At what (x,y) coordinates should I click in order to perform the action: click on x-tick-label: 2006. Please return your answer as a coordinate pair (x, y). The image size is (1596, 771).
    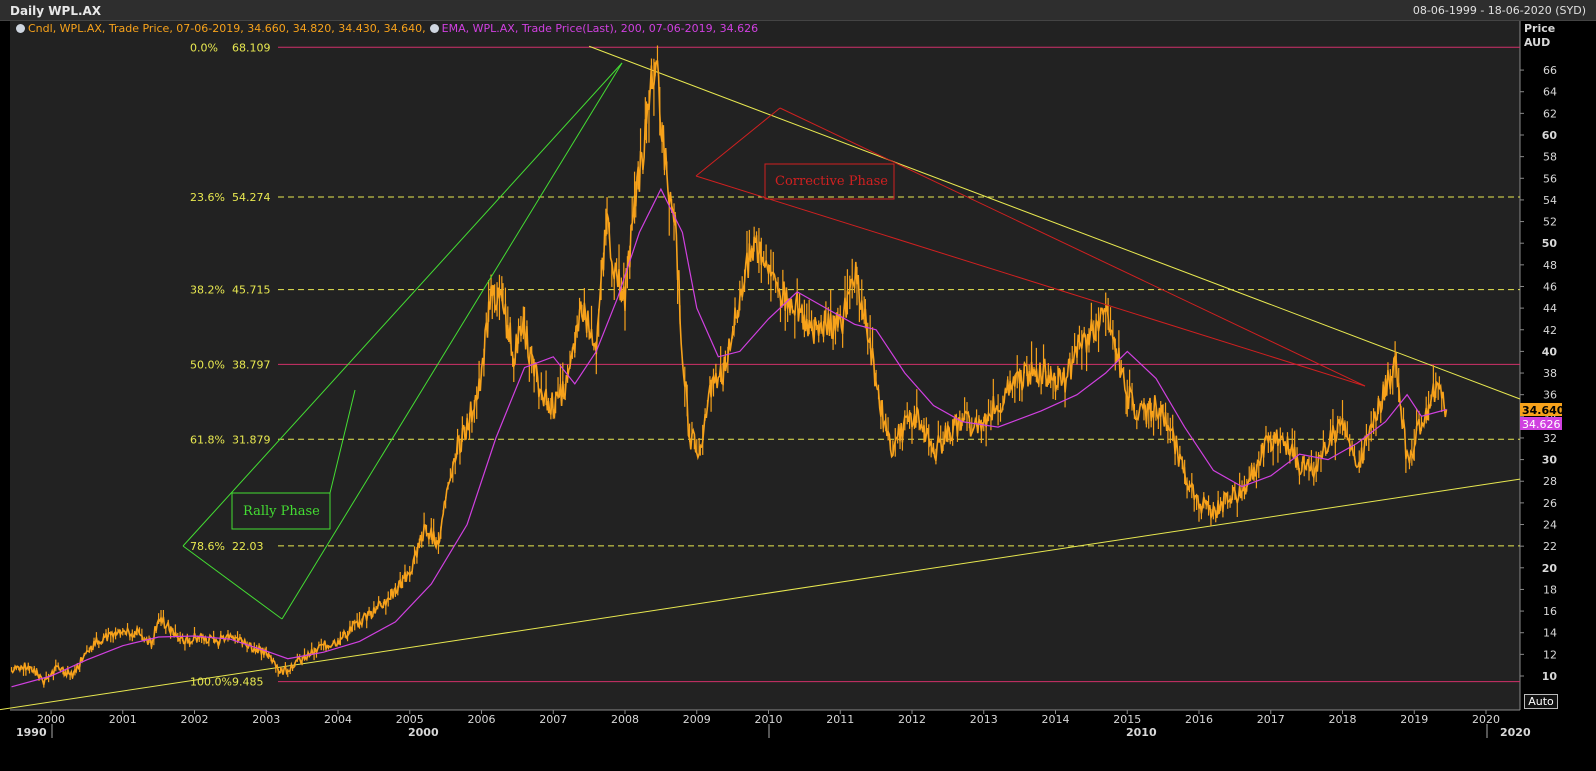
    Looking at the image, I should click on (482, 719).